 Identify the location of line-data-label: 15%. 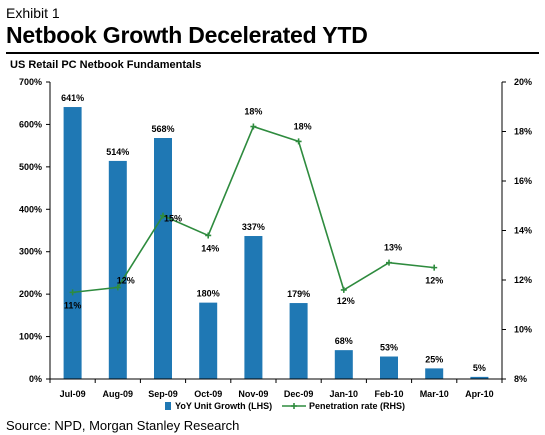
(173, 219).